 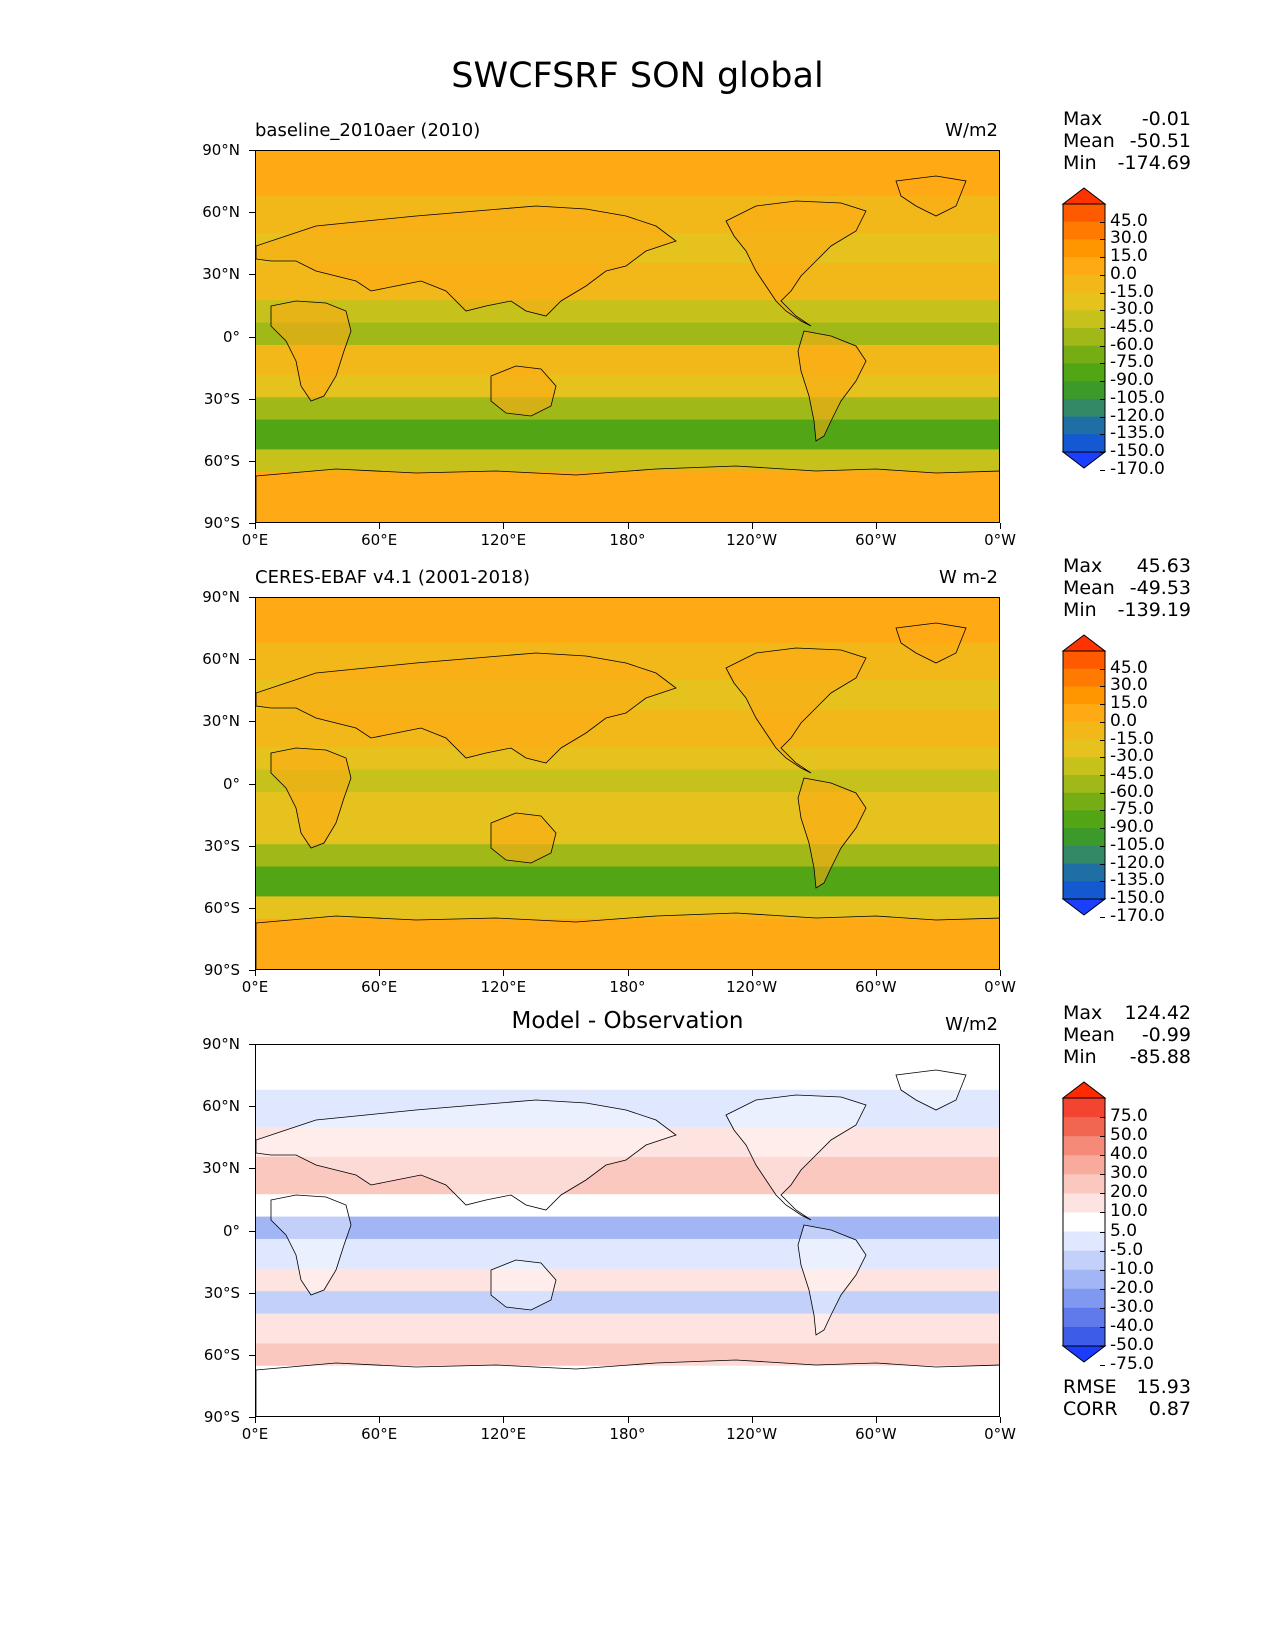 I want to click on lon-tick-label: 0°E, so click(x=255, y=540).